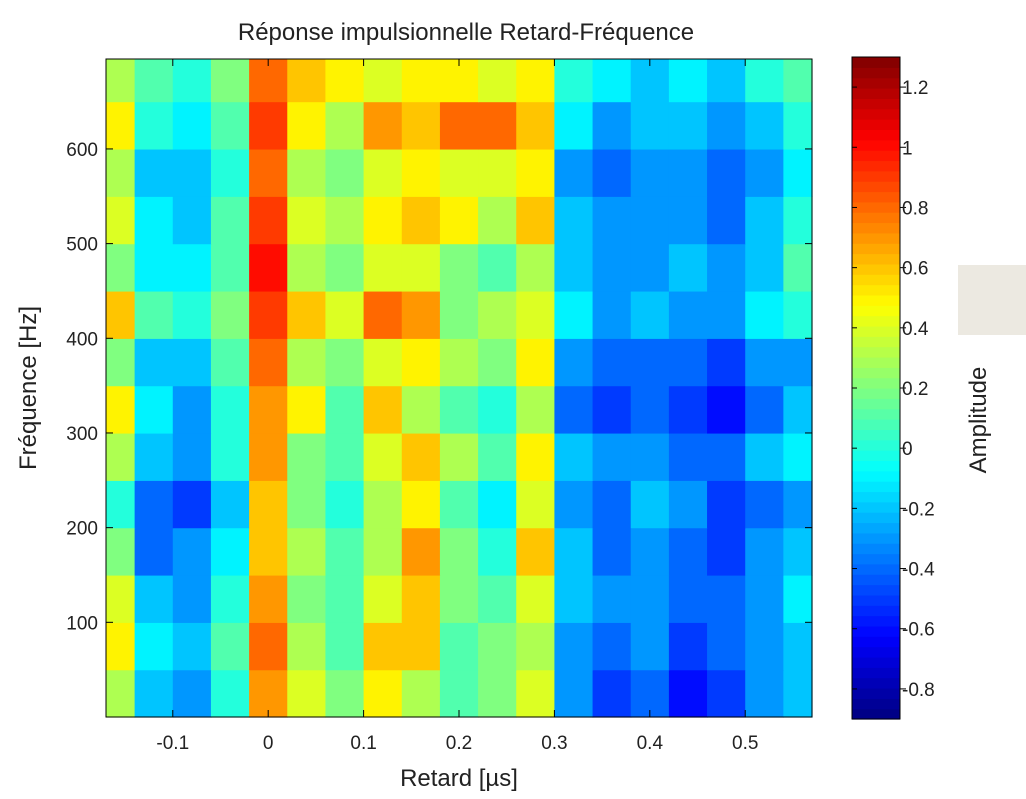 The image size is (1026, 799). I want to click on colorbar-tick-label: 0.6, so click(915, 269).